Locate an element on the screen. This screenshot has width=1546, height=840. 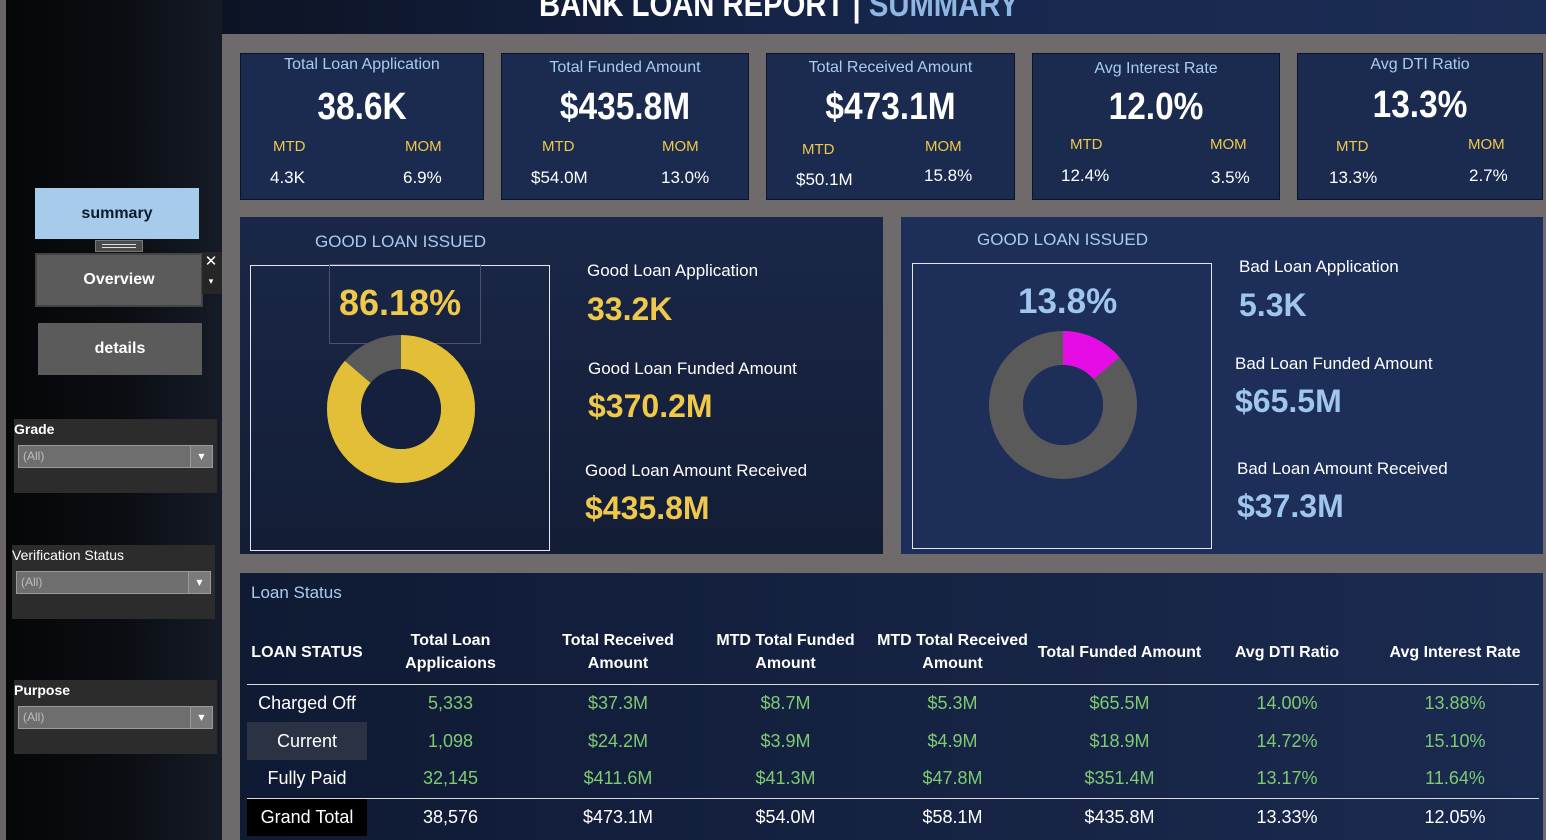
table-cell: $8.7M is located at coordinates (785, 702).